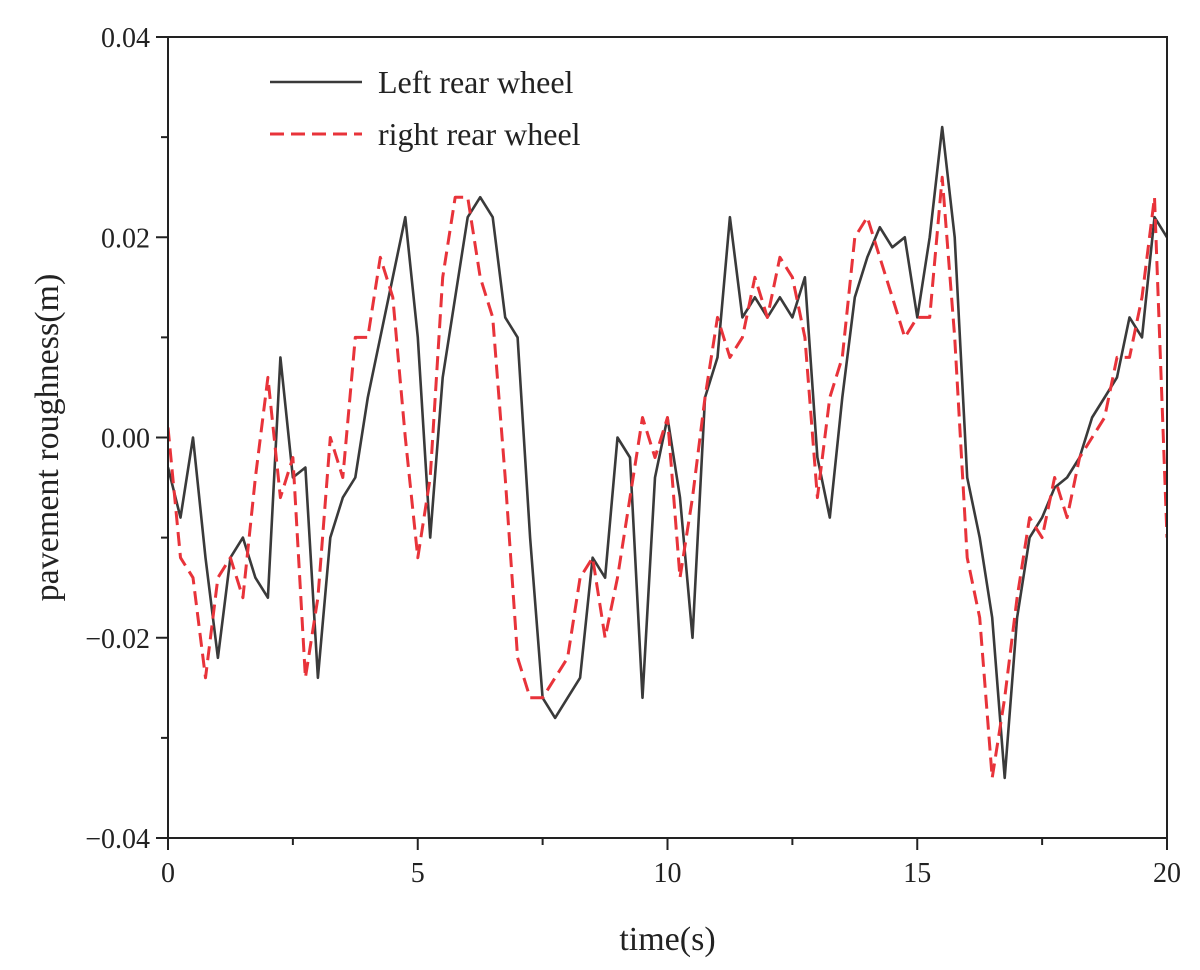  What do you see at coordinates (917, 873) in the screenshot?
I see `x-tick-label: 15` at bounding box center [917, 873].